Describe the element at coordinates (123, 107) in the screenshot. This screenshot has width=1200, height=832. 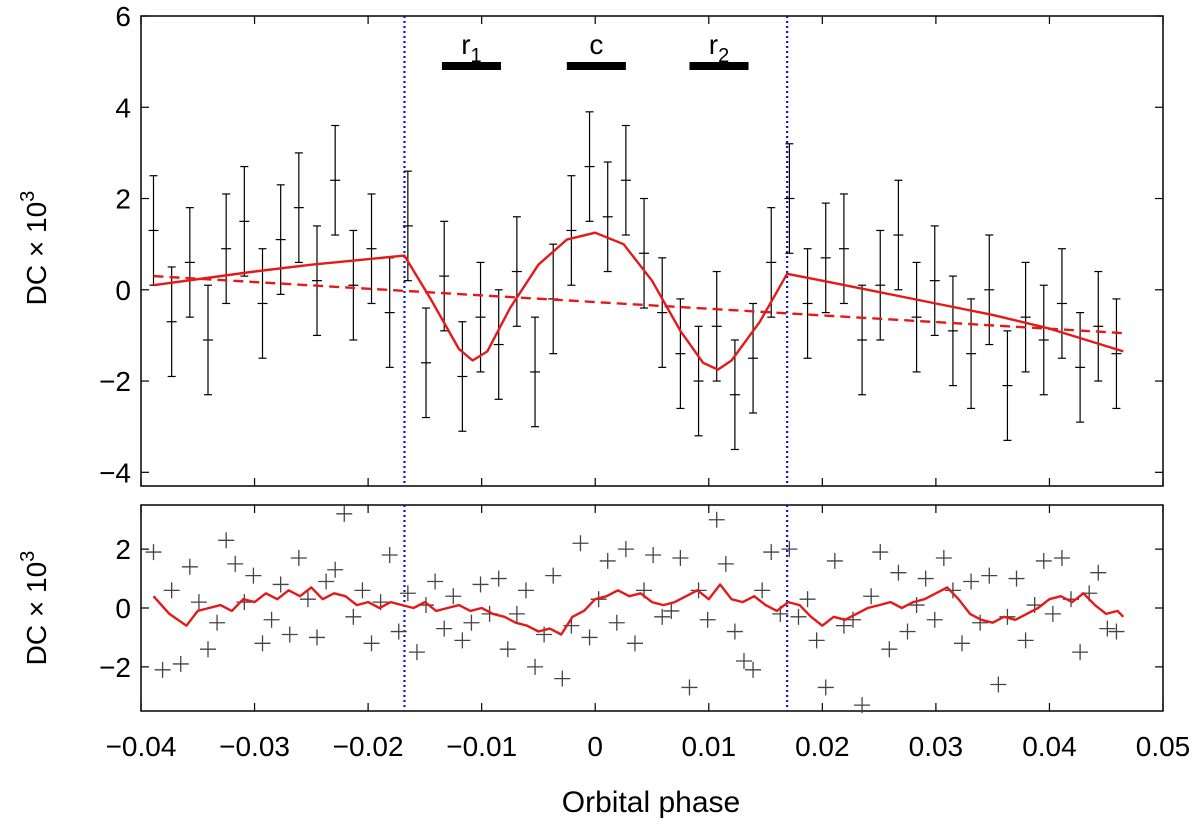
I see `top-y-tick-label: 4` at that location.